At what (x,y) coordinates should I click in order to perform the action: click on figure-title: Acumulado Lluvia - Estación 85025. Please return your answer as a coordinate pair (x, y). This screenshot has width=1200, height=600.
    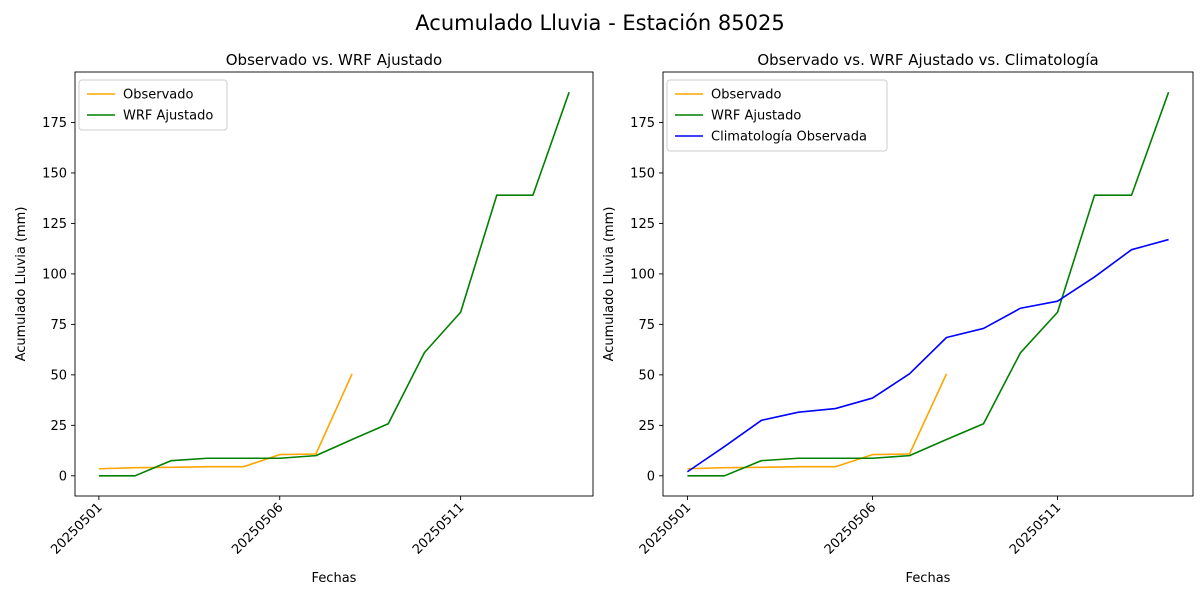
    Looking at the image, I should click on (599, 23).